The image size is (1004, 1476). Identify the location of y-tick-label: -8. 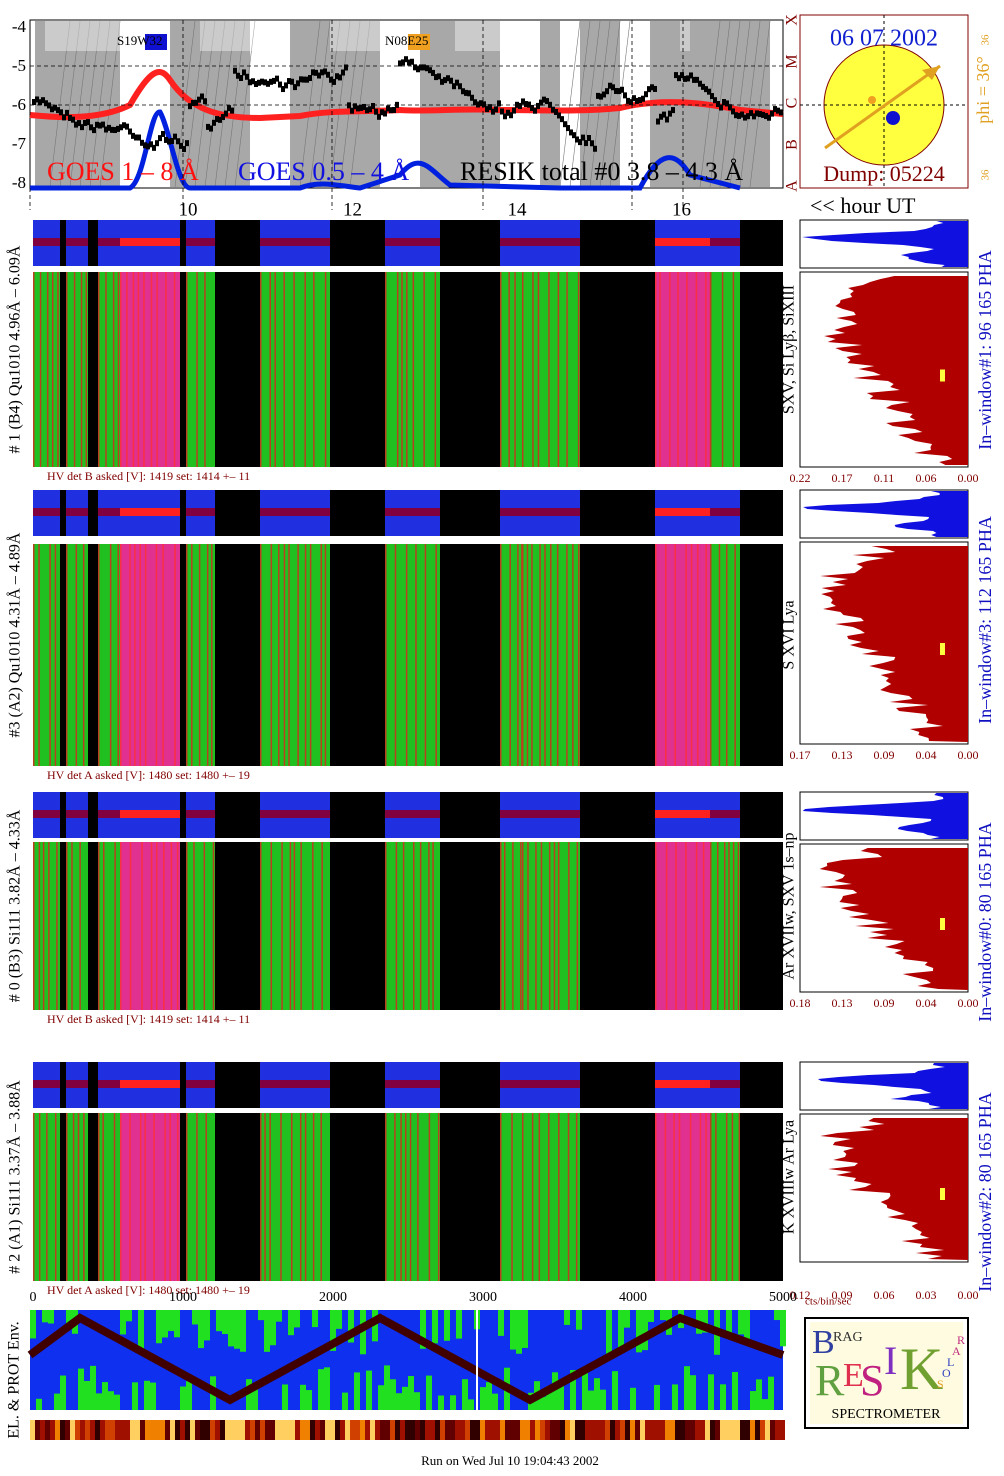
(19, 182).